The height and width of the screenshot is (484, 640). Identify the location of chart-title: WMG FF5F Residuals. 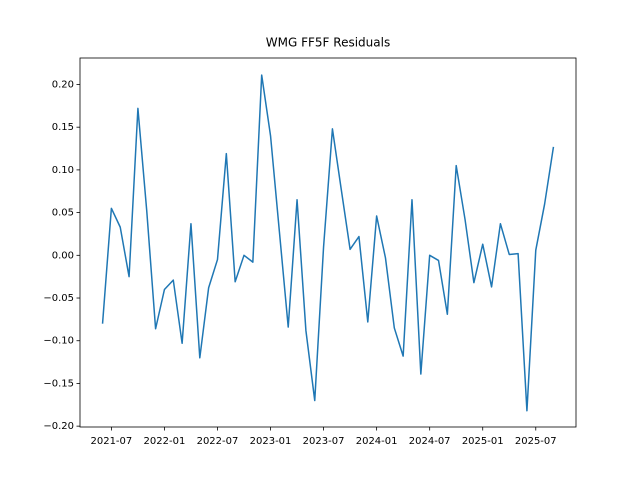
(328, 43).